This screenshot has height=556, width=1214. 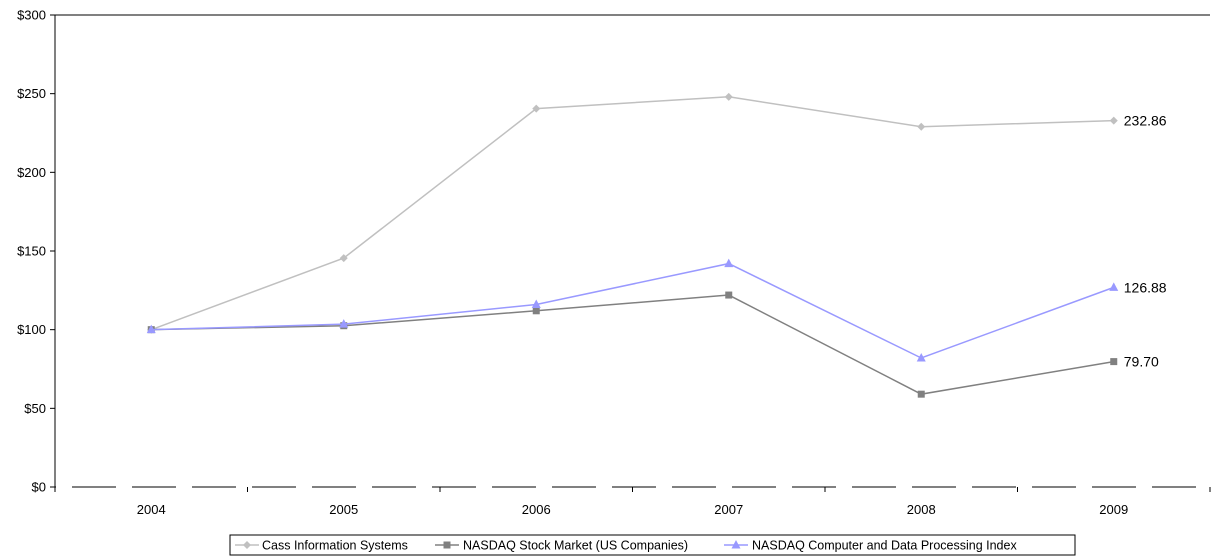 What do you see at coordinates (39, 487) in the screenshot?
I see `y-tick-label: $0` at bounding box center [39, 487].